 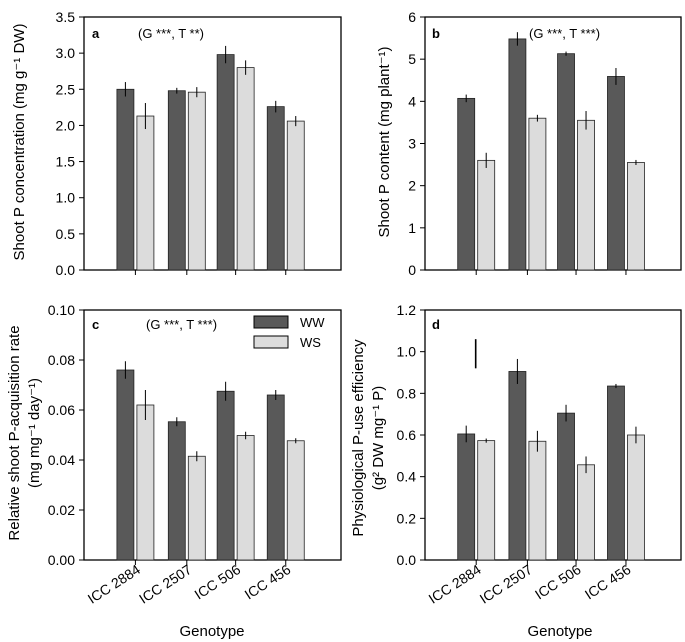 I want to click on legend: WW WS, so click(x=289, y=332).